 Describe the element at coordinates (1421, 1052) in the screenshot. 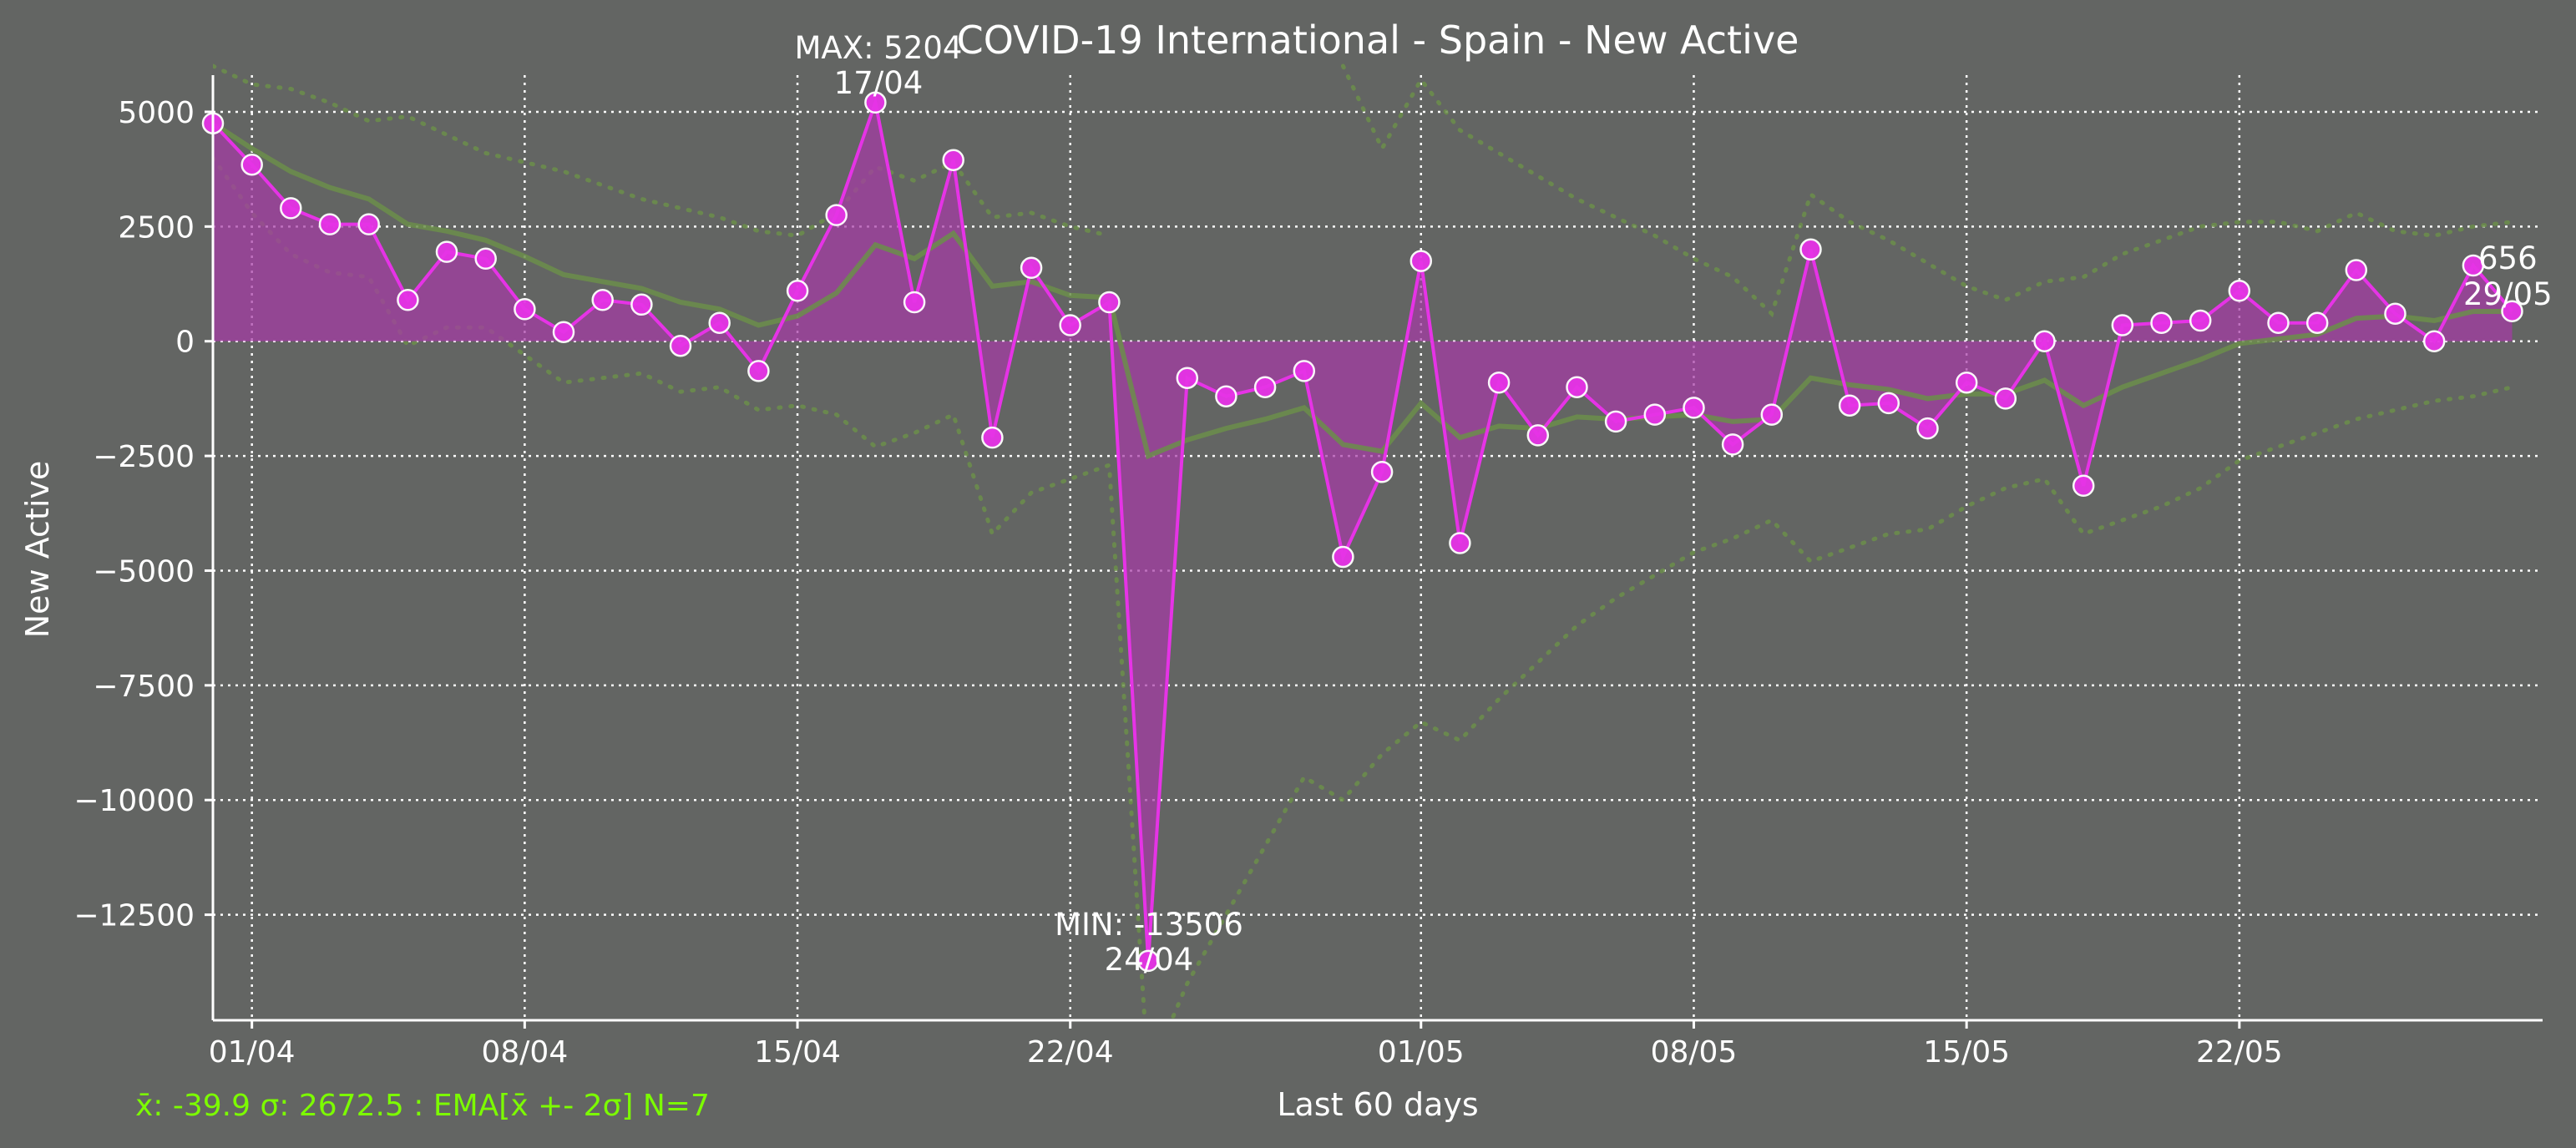

I see `x-tick-label: 01/05` at that location.